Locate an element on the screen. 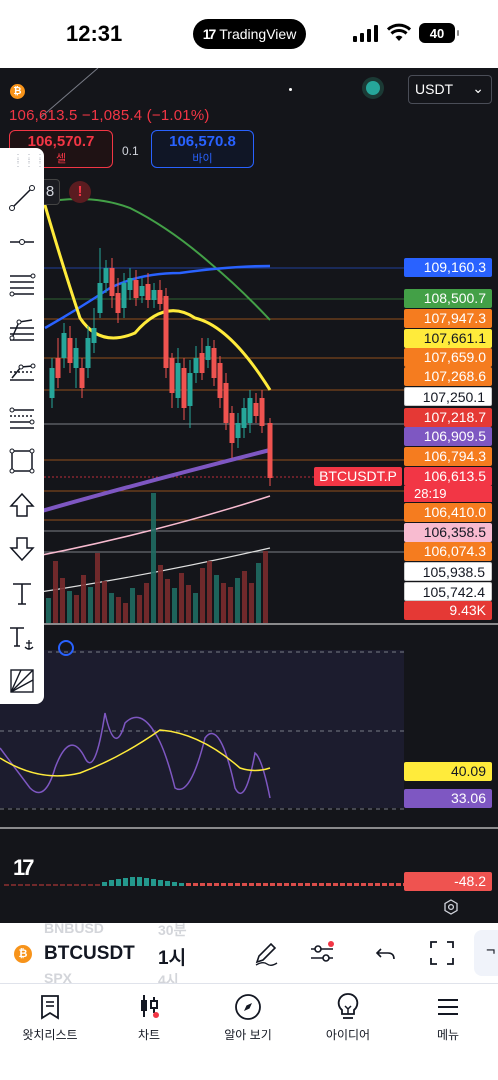  trend-line is located at coordinates (69, 93).